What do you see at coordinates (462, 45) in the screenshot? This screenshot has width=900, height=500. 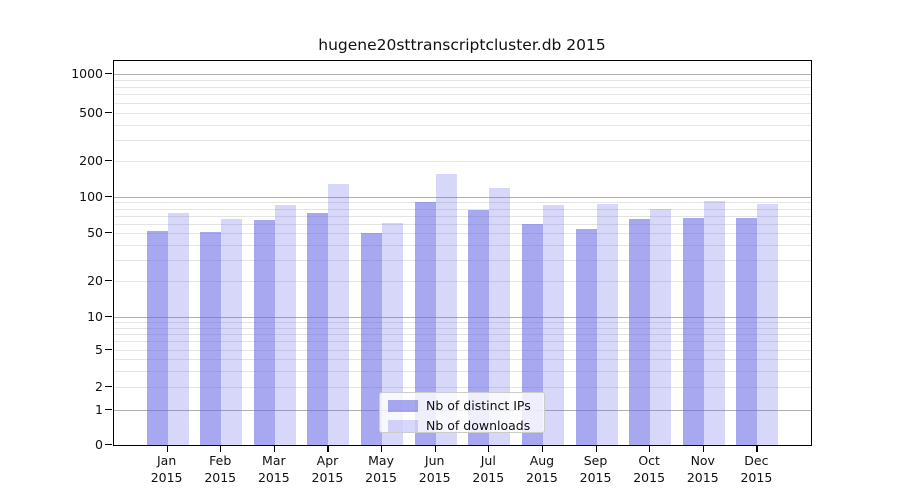 I see `chart-title: hugene20sttranscriptcluster.db 2015` at bounding box center [462, 45].